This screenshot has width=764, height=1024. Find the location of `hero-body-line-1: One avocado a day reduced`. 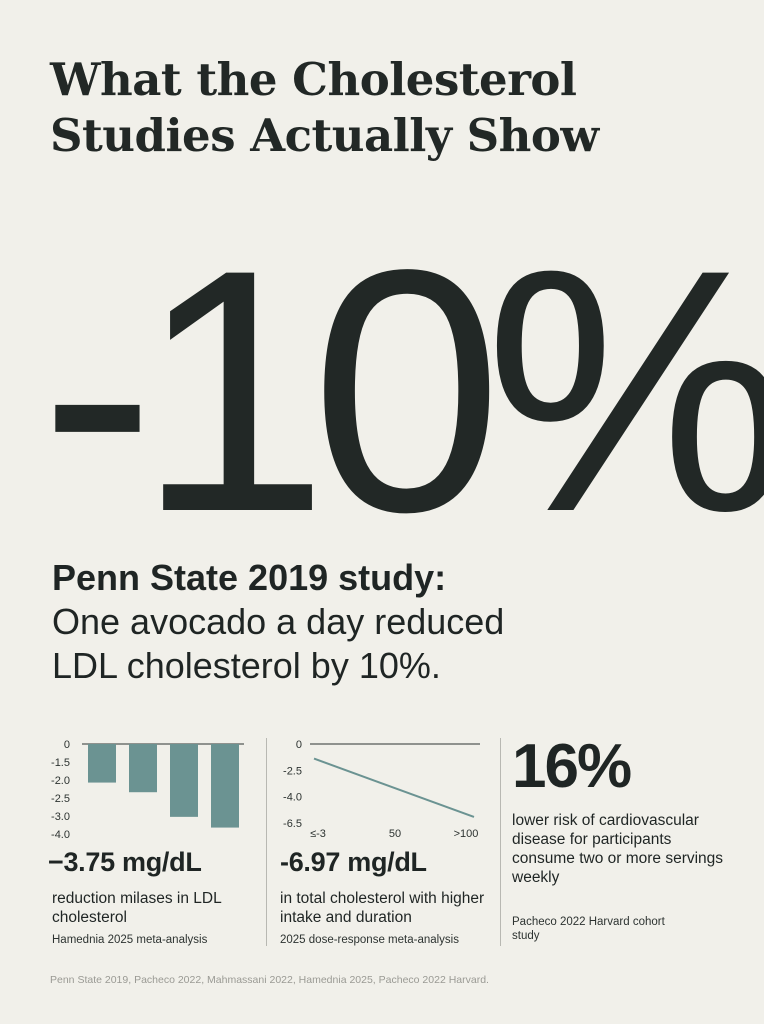

hero-body-line-1: One avocado a day reduced is located at coordinates (278, 621).